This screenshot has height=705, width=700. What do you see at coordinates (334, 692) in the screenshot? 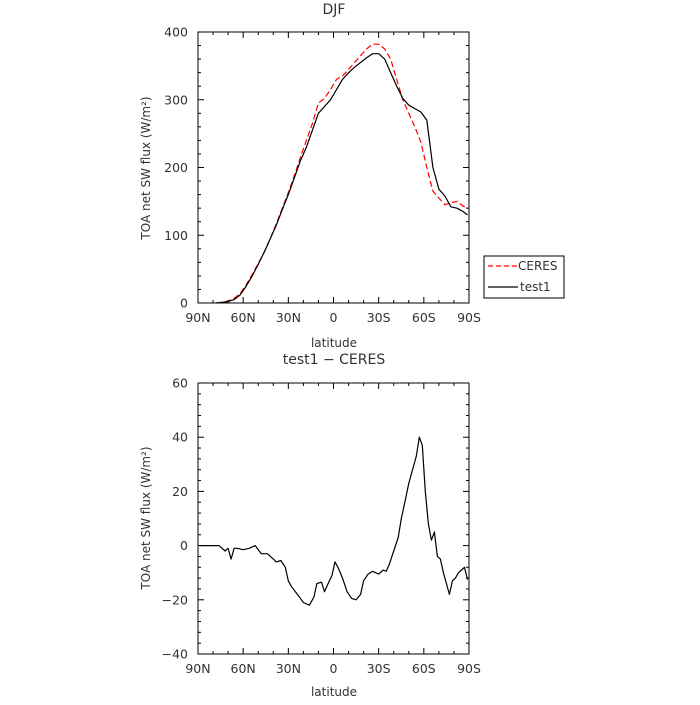
I see `bottom-x-axis-label: latitude` at bounding box center [334, 692].